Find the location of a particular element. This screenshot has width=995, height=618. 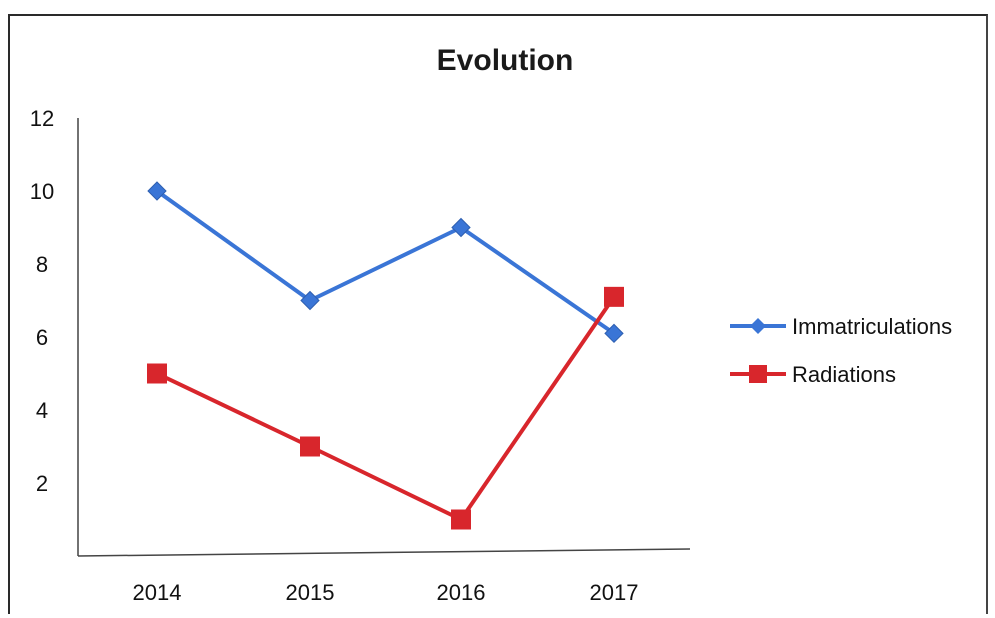

x-tick-label: 2016 is located at coordinates (461, 592).